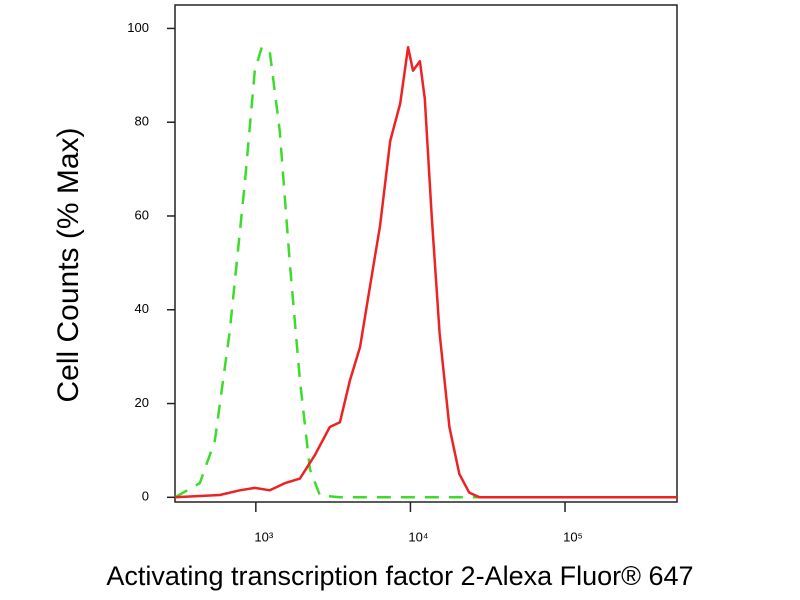 This screenshot has width=800, height=600. I want to click on y-axis-label: Cell Counts (% Max), so click(68, 264).